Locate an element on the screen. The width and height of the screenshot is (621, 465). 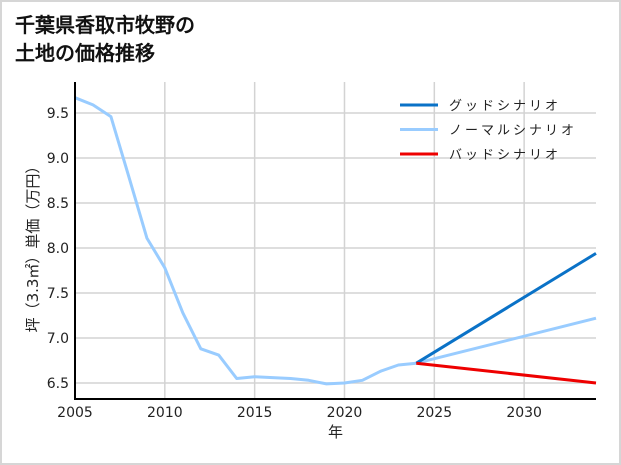
legend-label: ノーマルシナリオ is located at coordinates (513, 131).